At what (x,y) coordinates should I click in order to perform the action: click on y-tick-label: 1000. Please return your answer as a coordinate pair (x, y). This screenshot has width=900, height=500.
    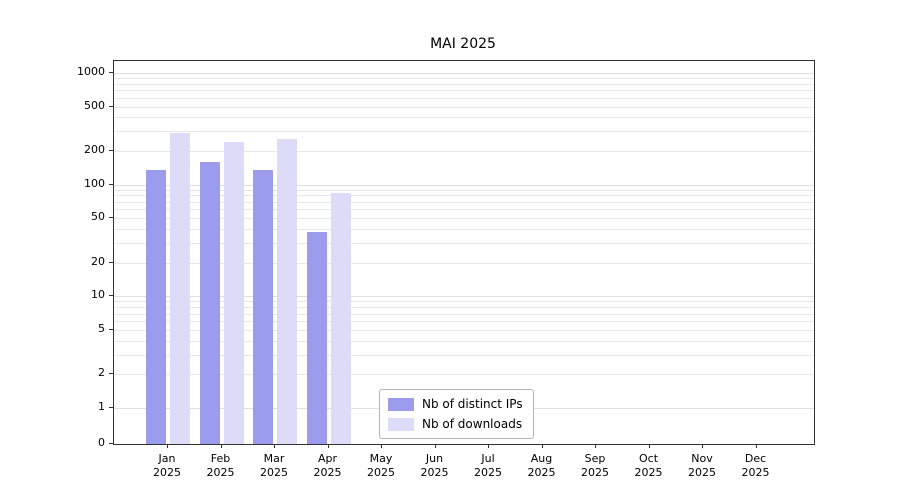
    Looking at the image, I should click on (91, 71).